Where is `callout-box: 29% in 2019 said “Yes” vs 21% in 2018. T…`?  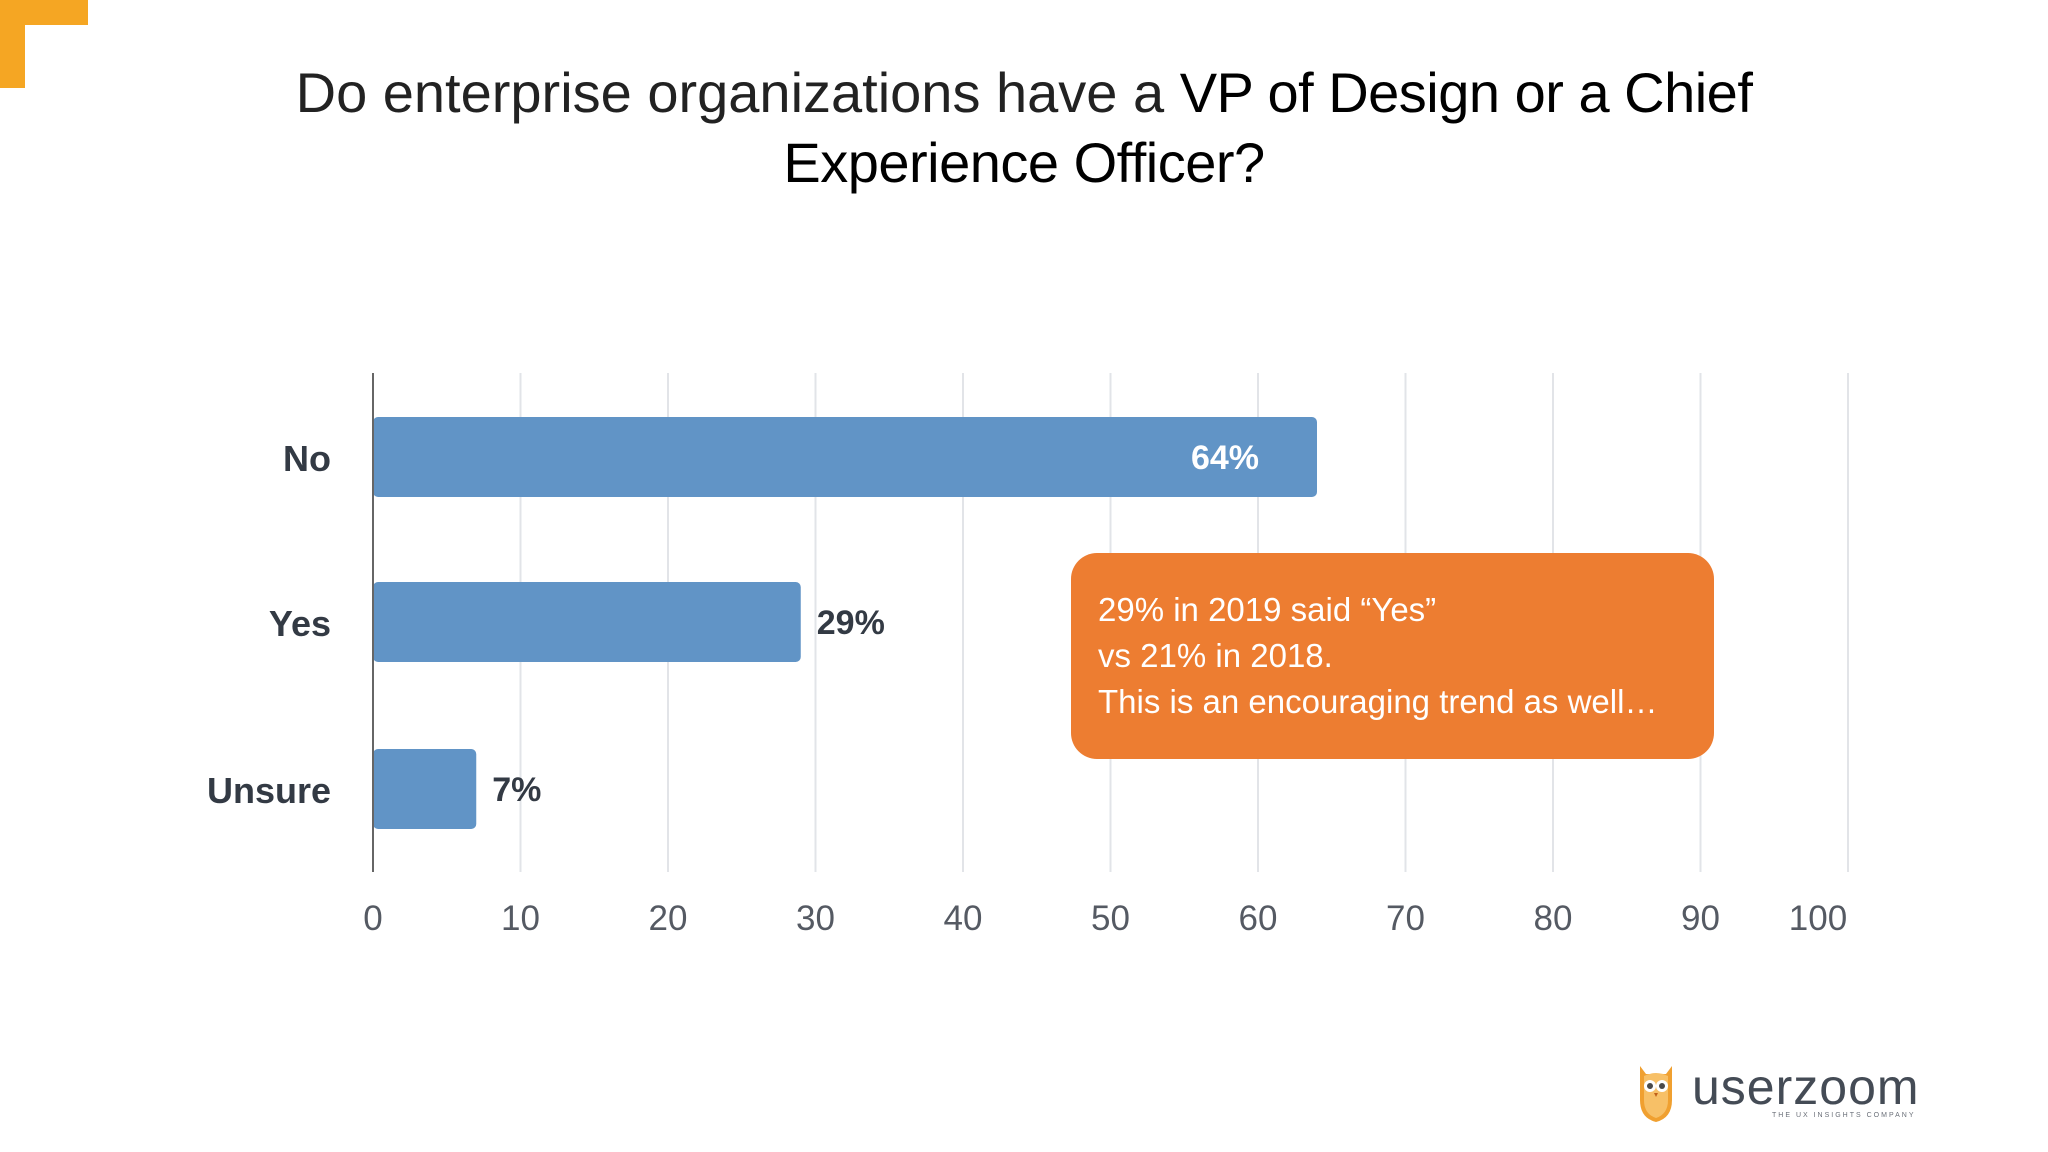
callout-box: 29% in 2019 said “Yes” vs 21% in 2018. T… is located at coordinates (1392, 656).